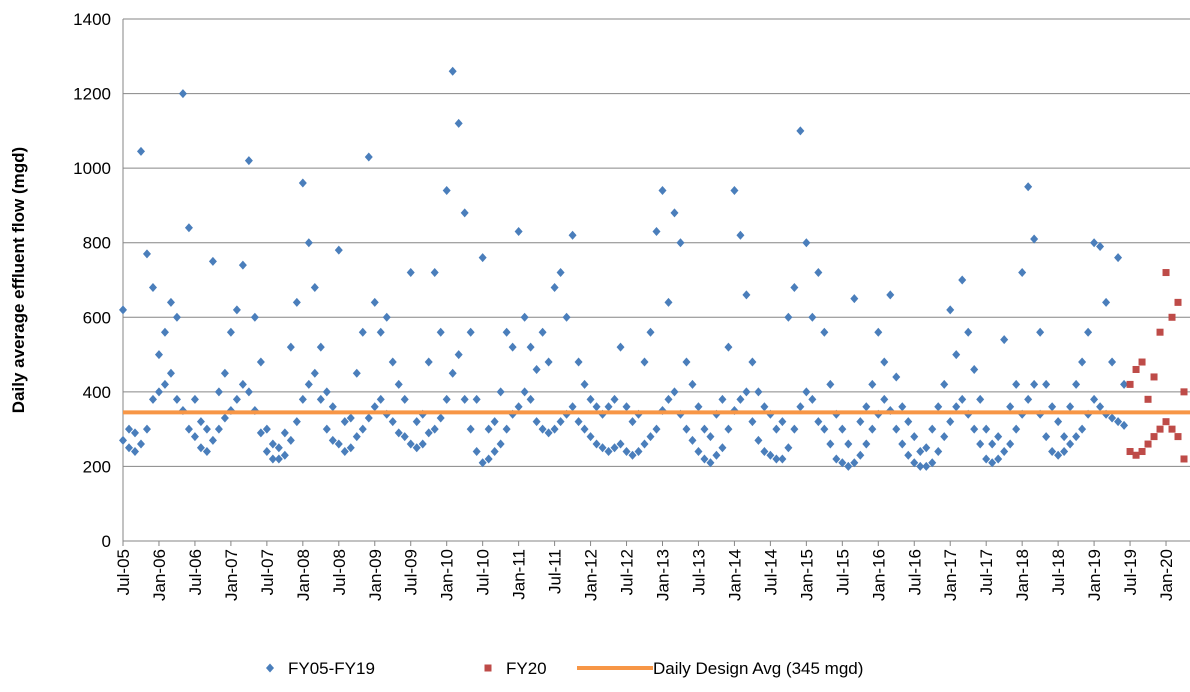  What do you see at coordinates (914, 572) in the screenshot?
I see `x-tick-label: Jul-16` at bounding box center [914, 572].